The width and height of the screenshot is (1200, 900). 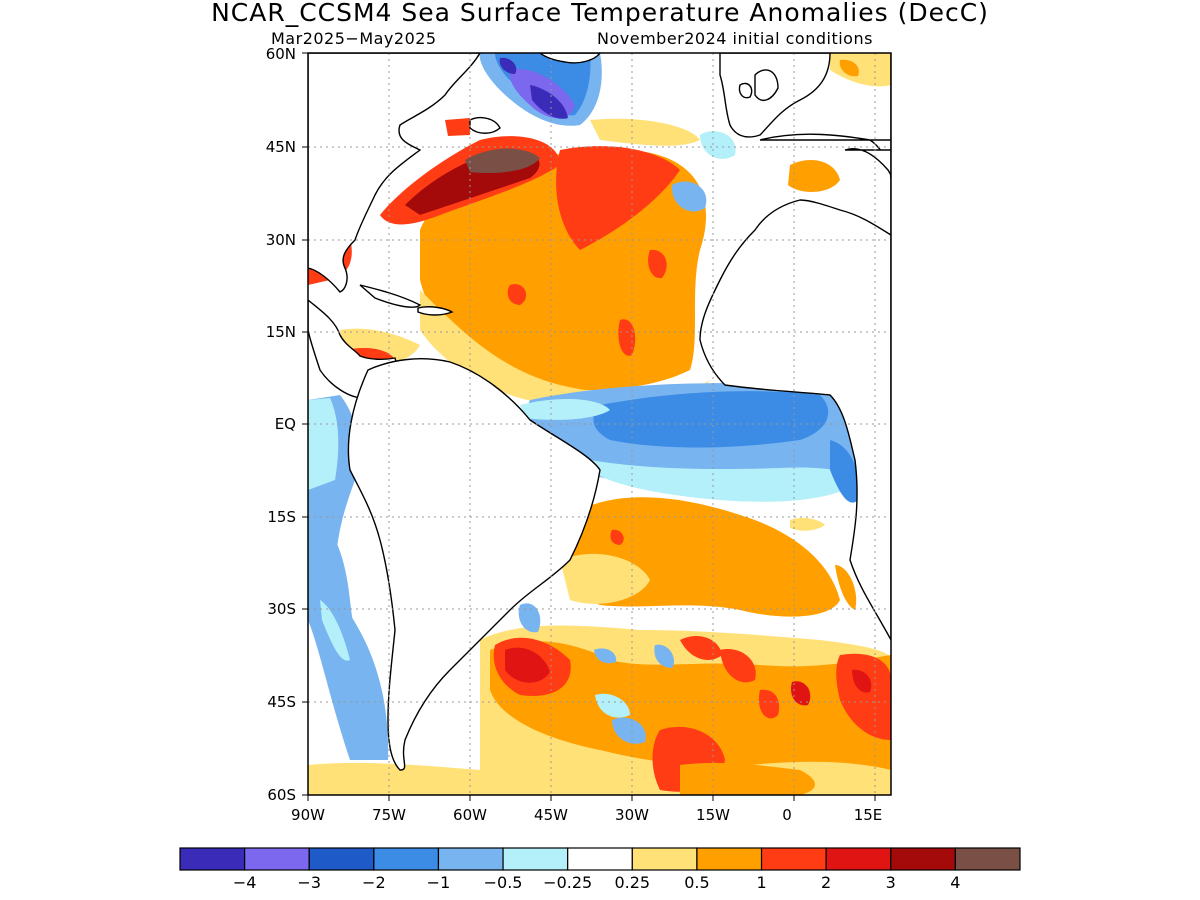 What do you see at coordinates (761, 882) in the screenshot?
I see `colorbar-label: 1` at bounding box center [761, 882].